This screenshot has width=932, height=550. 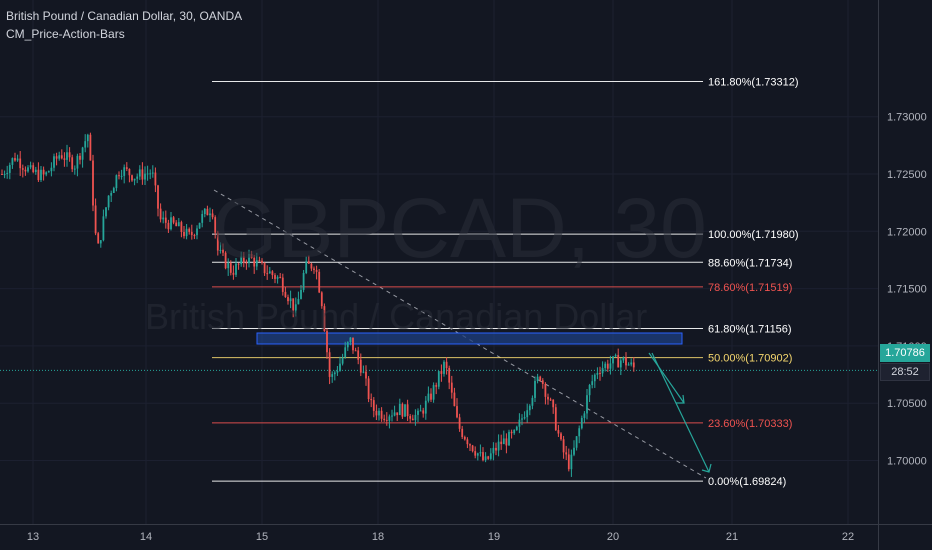 What do you see at coordinates (613, 537) in the screenshot?
I see `time-tick: 20` at bounding box center [613, 537].